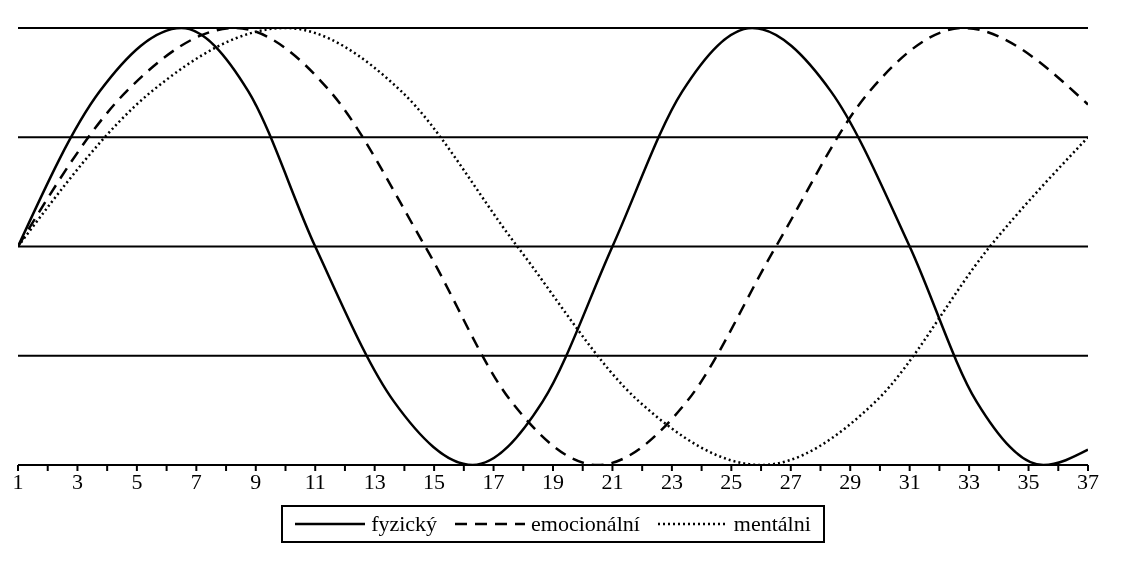 Image resolution: width=1125 pixels, height=569 pixels. What do you see at coordinates (493, 481) in the screenshot?
I see `x-tick-label: 17` at bounding box center [493, 481].